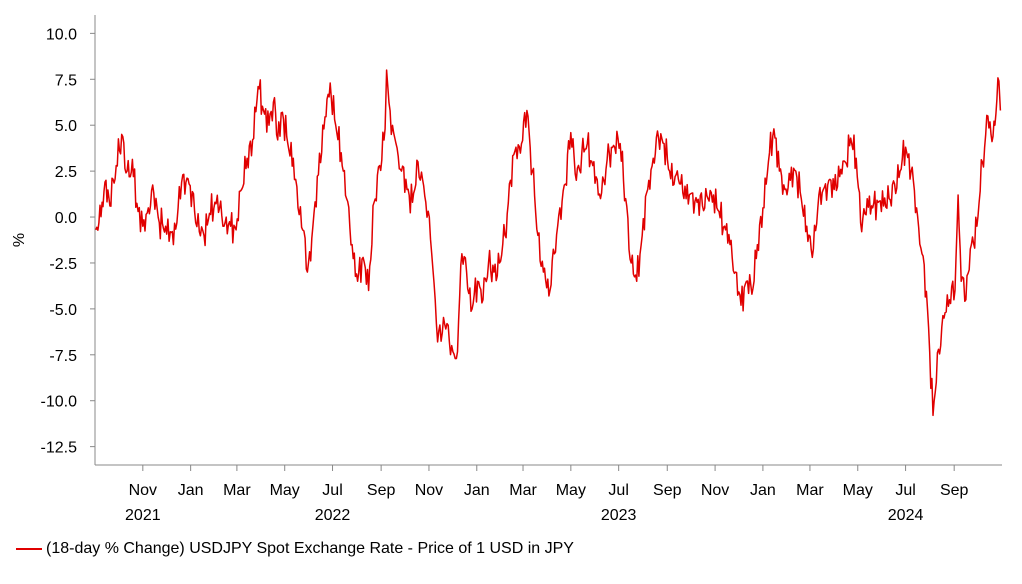  I want to click on x-year-label: 2021, so click(143, 515).